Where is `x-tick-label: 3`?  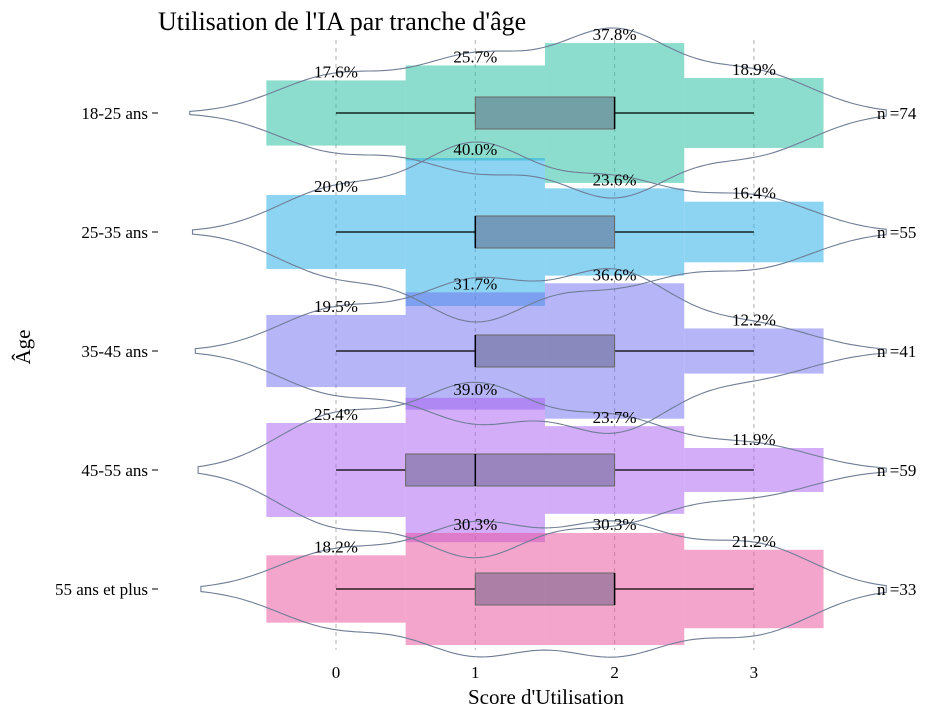 x-tick-label: 3 is located at coordinates (754, 672).